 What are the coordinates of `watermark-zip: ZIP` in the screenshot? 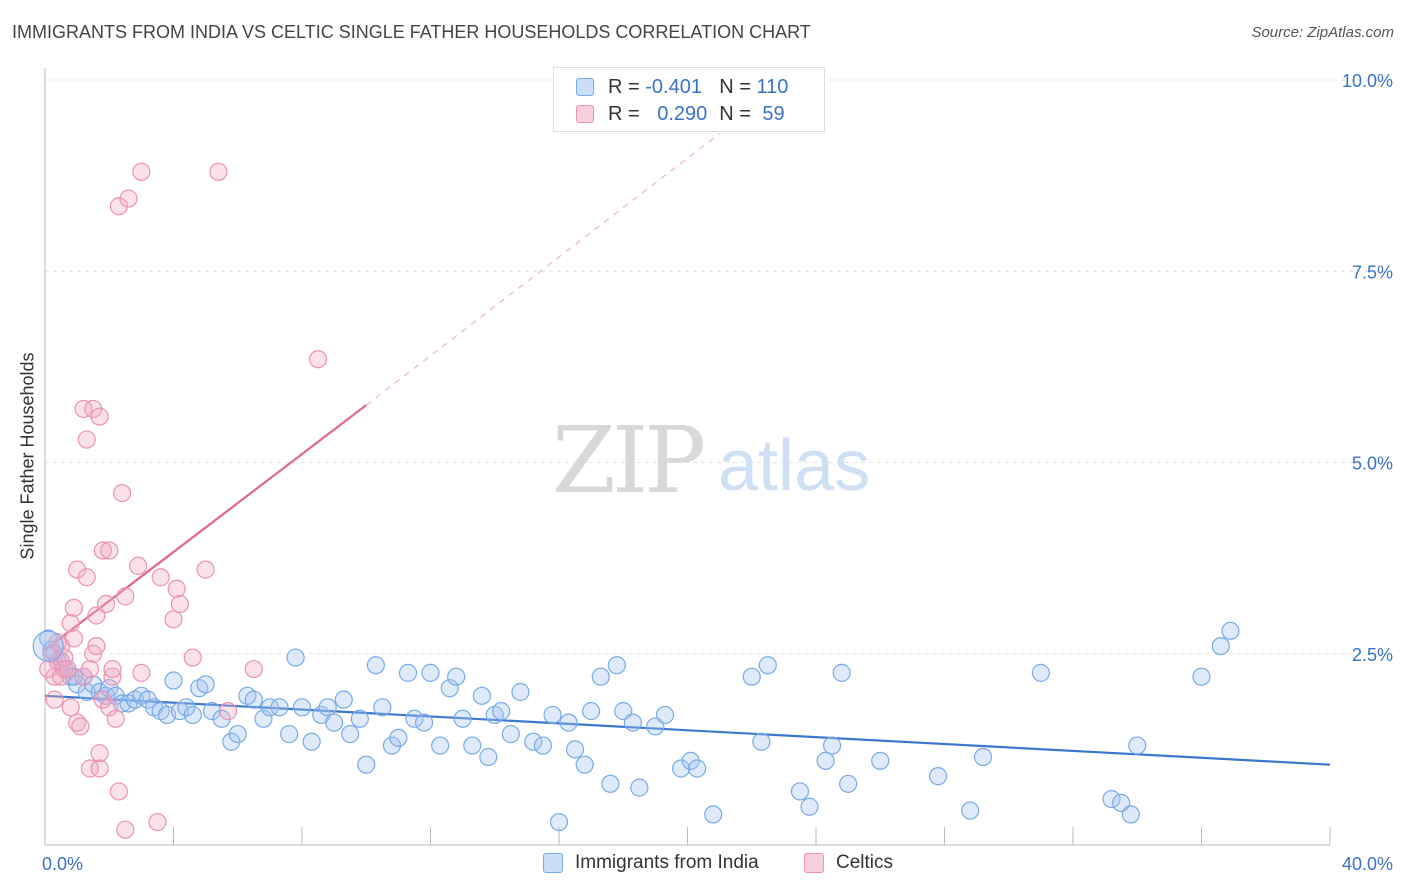 It's located at (627, 460).